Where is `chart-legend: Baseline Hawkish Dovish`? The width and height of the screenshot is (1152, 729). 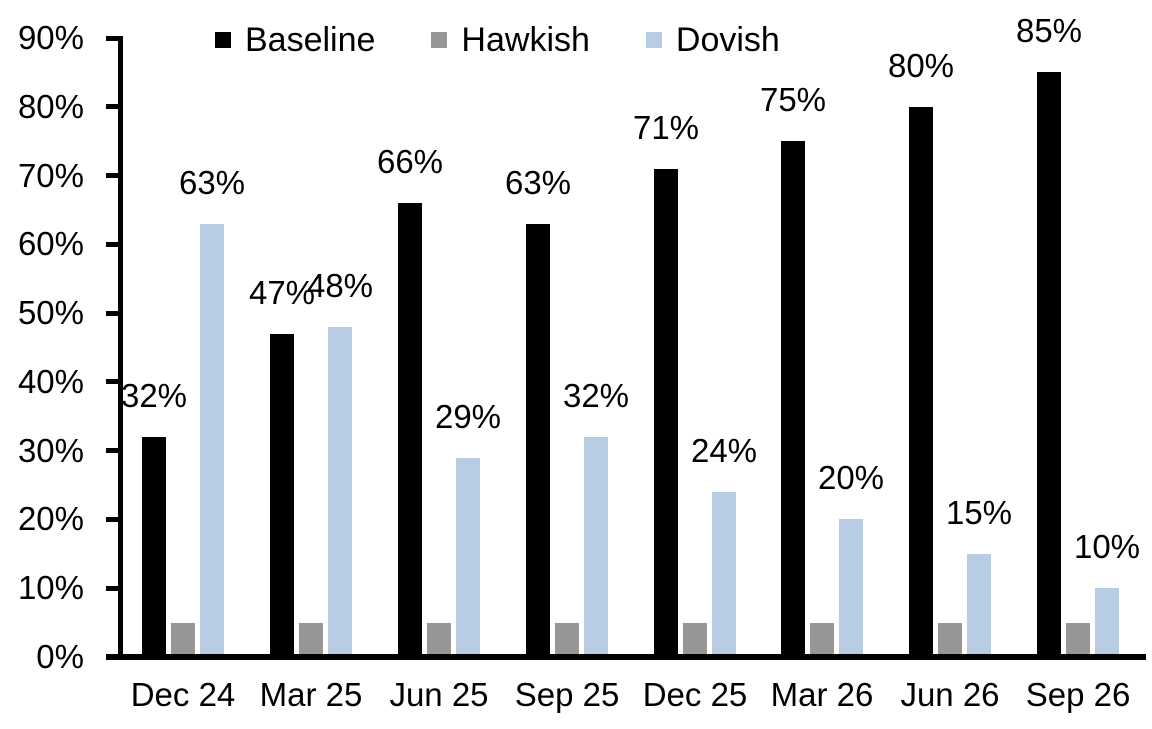
chart-legend: Baseline Hawkish Dovish is located at coordinates (497, 40).